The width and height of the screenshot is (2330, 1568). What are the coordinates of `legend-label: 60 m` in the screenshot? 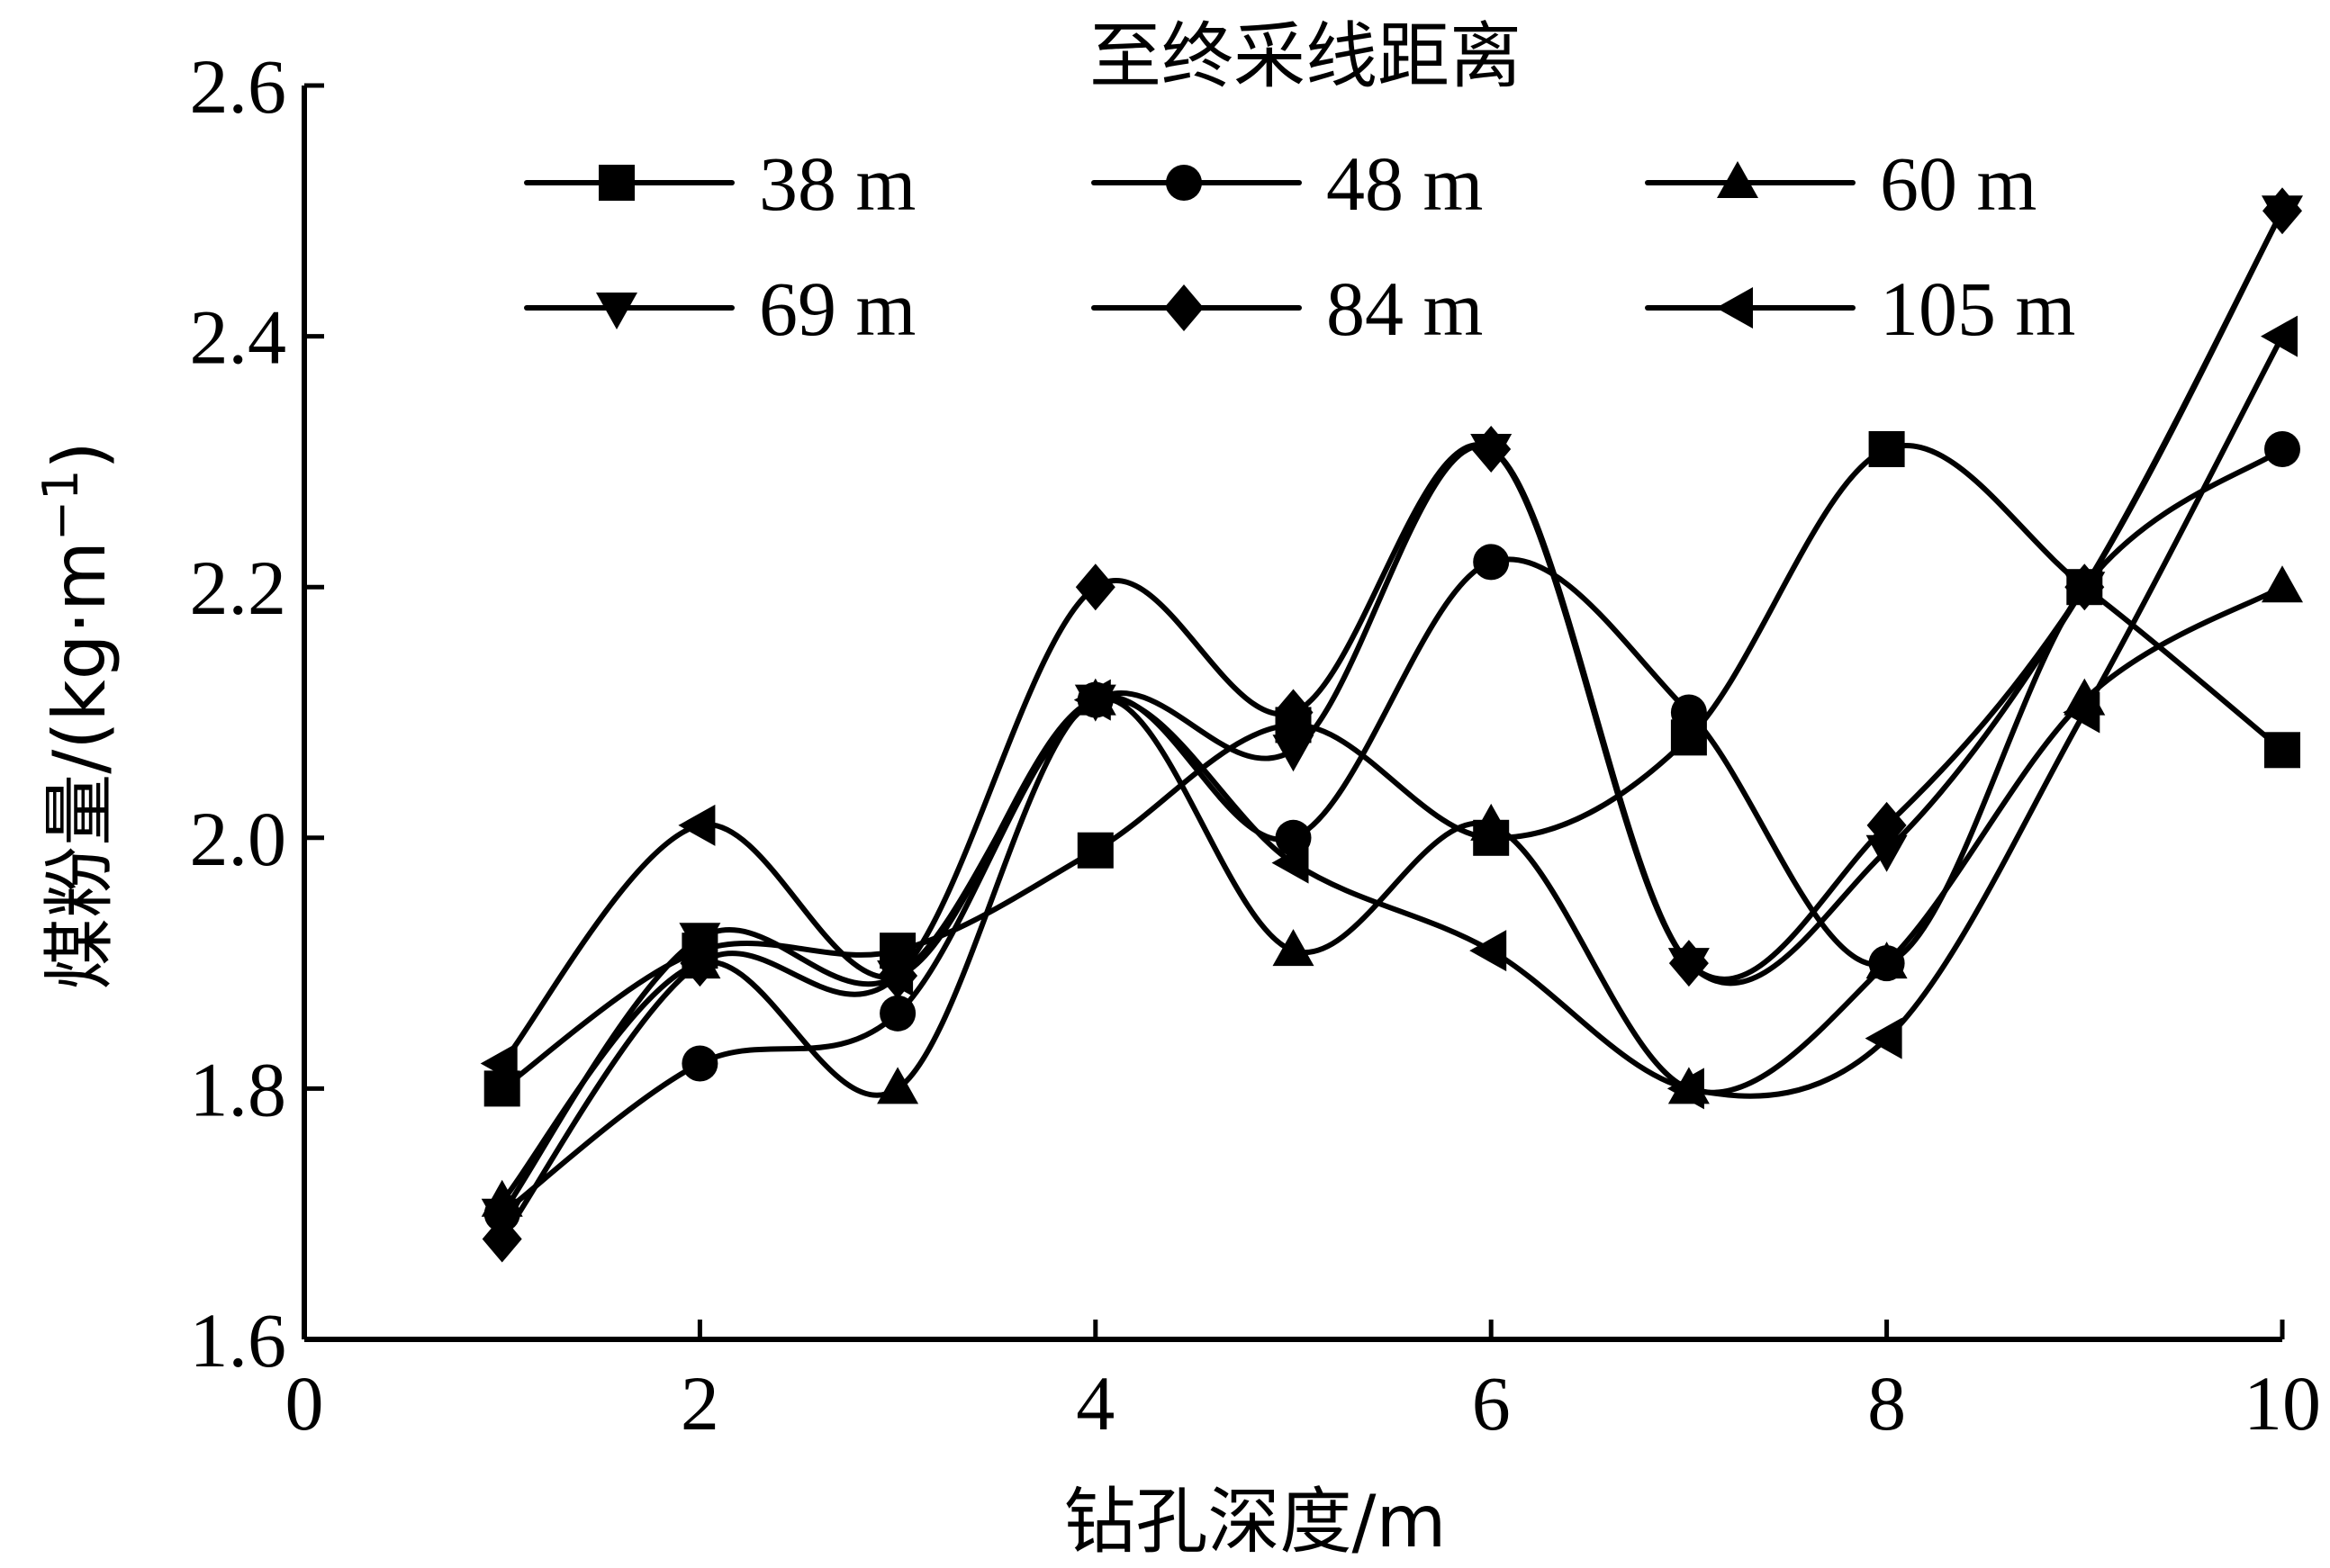 It's located at (1958, 184).